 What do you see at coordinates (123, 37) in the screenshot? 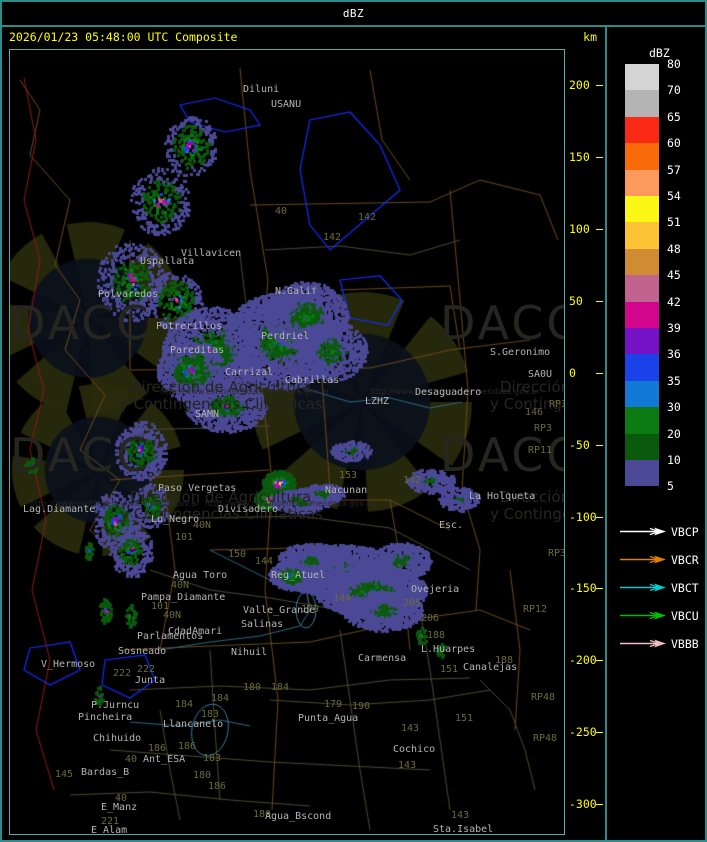
I see `timestamp-label: 2026/01/23 05:48:00 UTC Composite` at bounding box center [123, 37].